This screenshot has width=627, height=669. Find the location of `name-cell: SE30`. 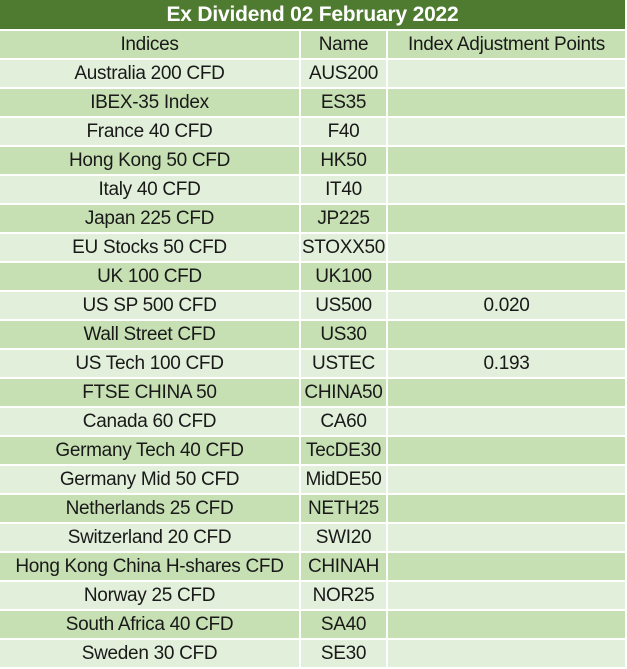

name-cell: SE30 is located at coordinates (343, 653).